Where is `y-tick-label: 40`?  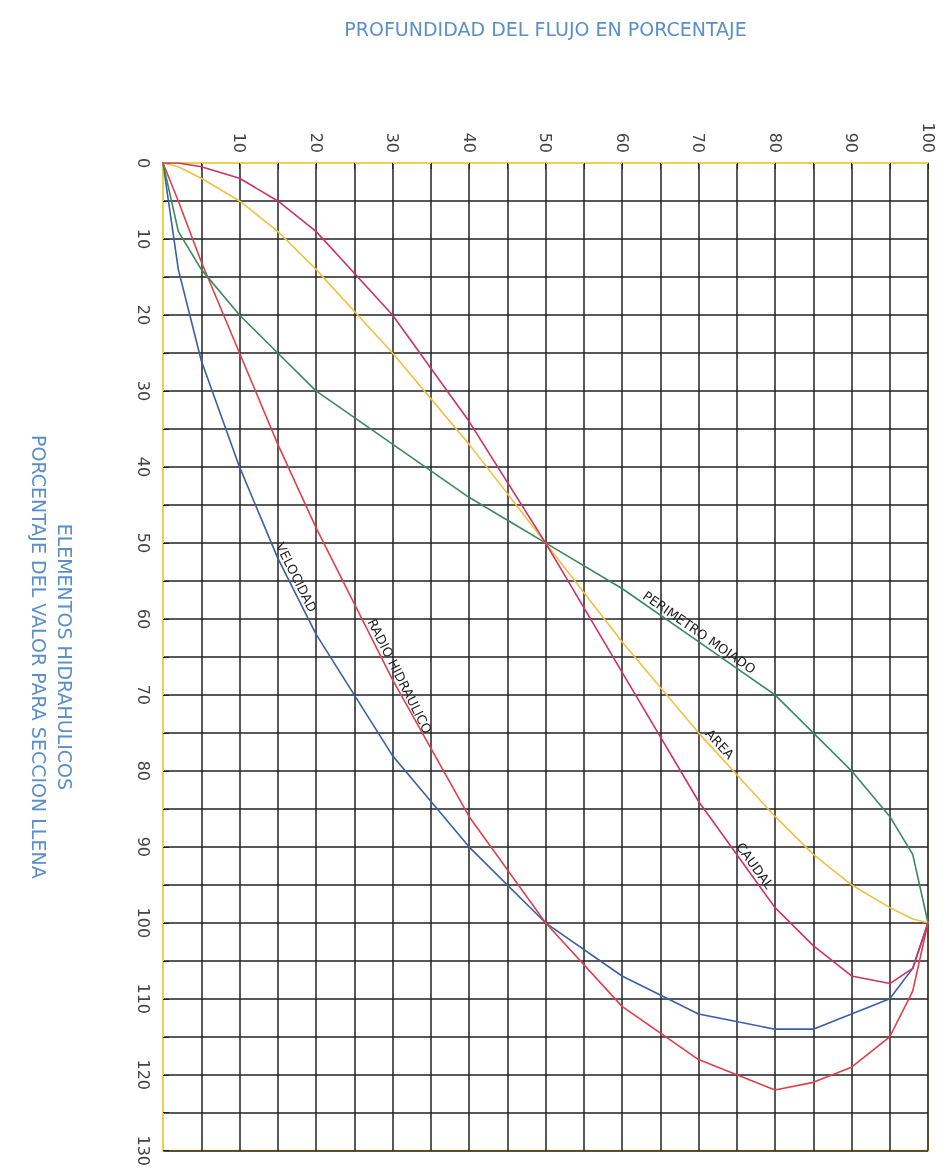
y-tick-label: 40 is located at coordinates (143, 467).